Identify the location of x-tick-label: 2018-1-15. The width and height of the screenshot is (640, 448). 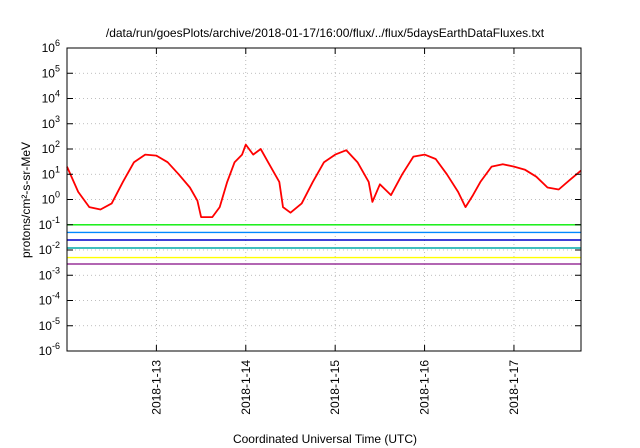
(335, 387).